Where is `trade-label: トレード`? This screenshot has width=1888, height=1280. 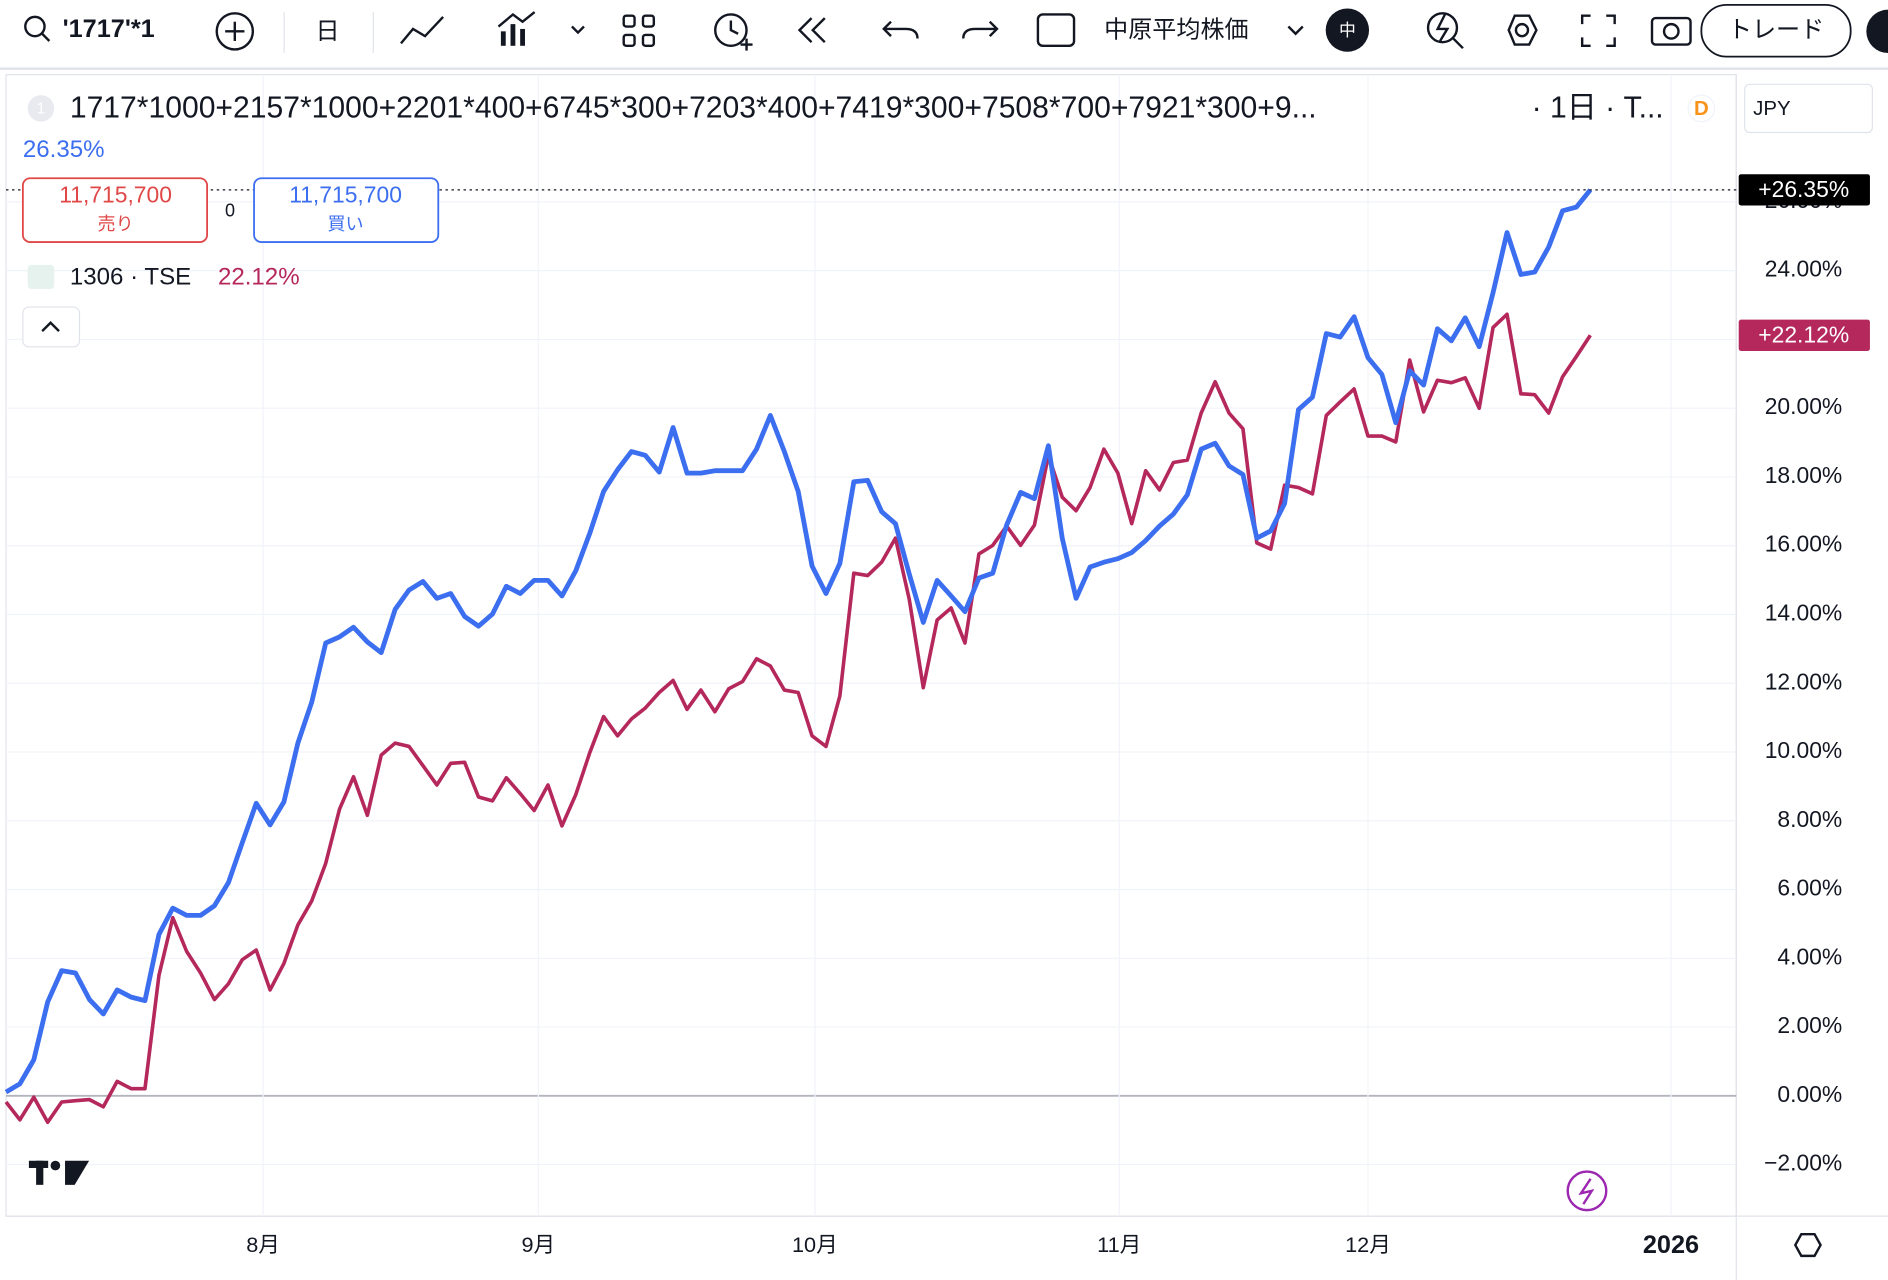 trade-label: トレード is located at coordinates (1776, 30).